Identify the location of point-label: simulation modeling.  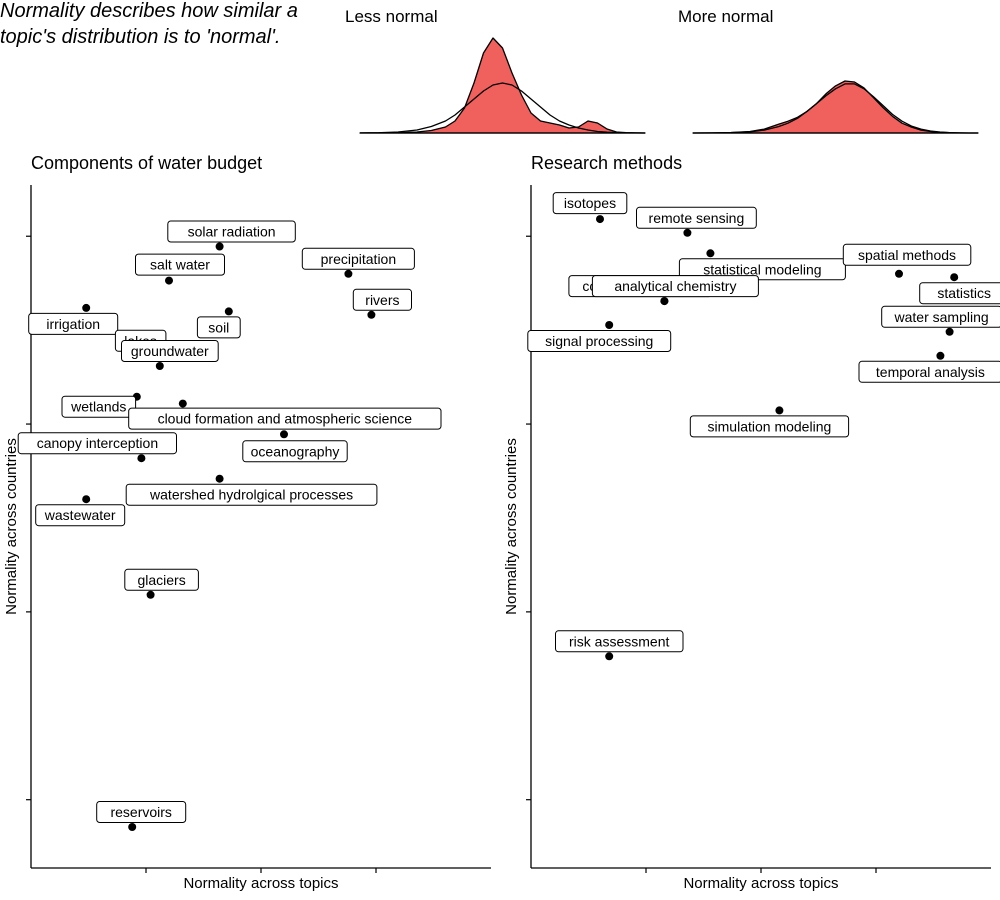
(770, 426).